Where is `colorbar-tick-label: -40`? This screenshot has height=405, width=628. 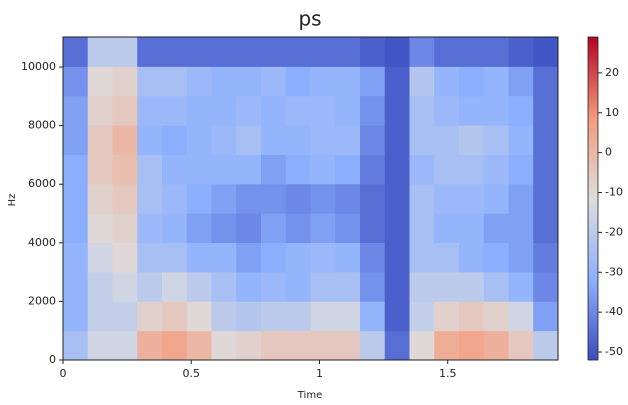
colorbar-tick-label: -40 is located at coordinates (614, 311).